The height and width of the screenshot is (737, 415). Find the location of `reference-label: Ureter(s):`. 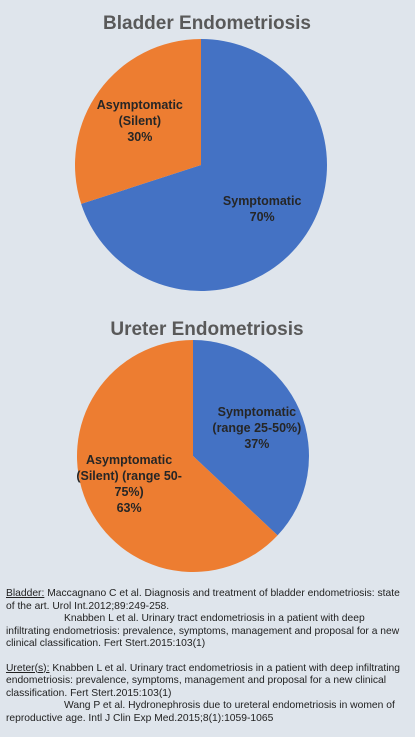

reference-label: Ureter(s): is located at coordinates (28, 668).